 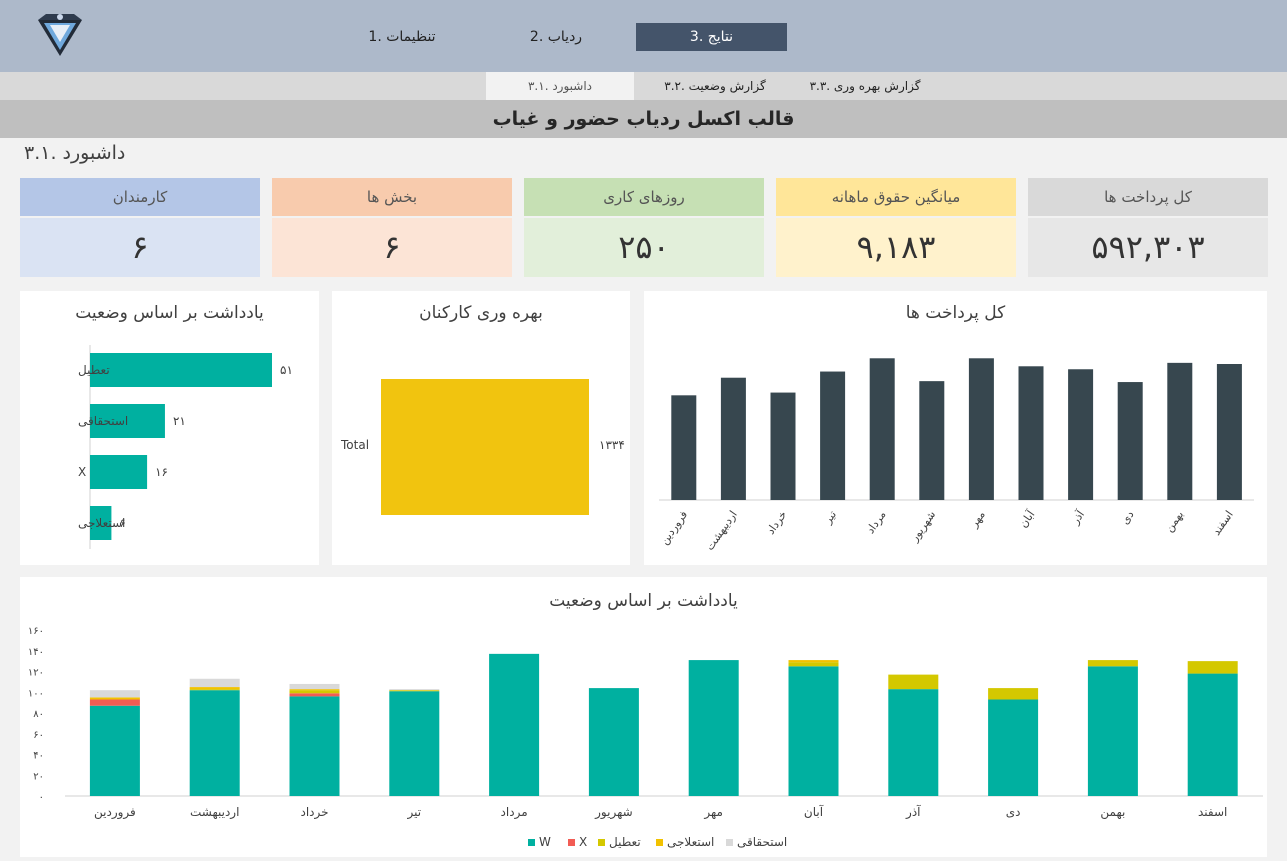 I want to click on data-label: ۶, so click(x=122, y=523).